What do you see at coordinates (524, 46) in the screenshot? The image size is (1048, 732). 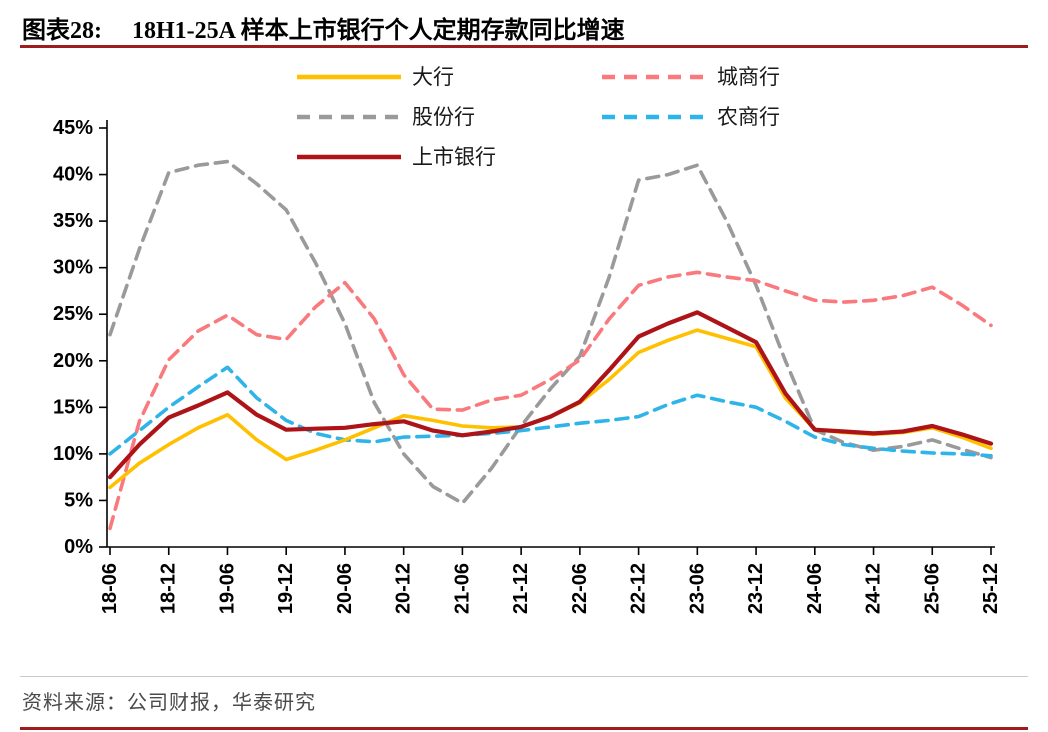 I see `top-divider` at bounding box center [524, 46].